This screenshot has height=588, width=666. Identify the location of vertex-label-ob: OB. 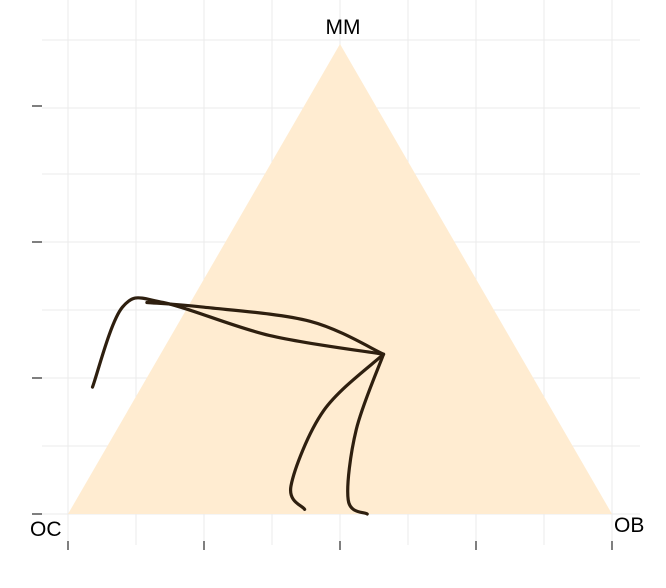
(629, 525).